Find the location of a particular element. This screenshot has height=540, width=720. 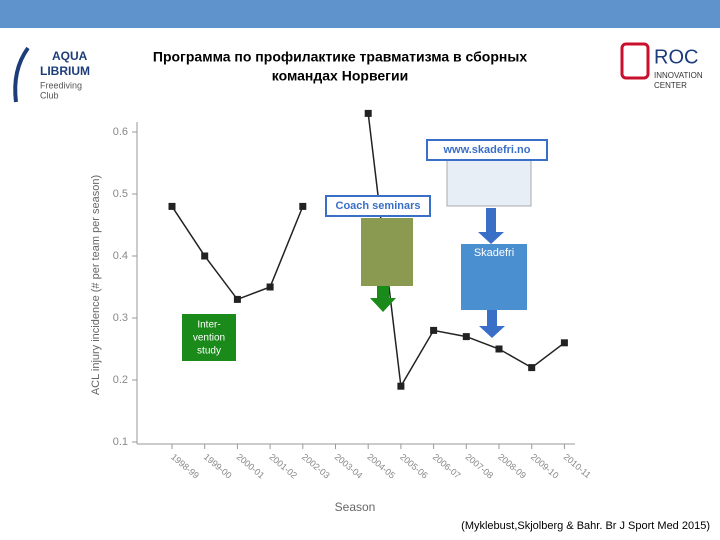

y-tick-label: 0.2 is located at coordinates (120, 380).